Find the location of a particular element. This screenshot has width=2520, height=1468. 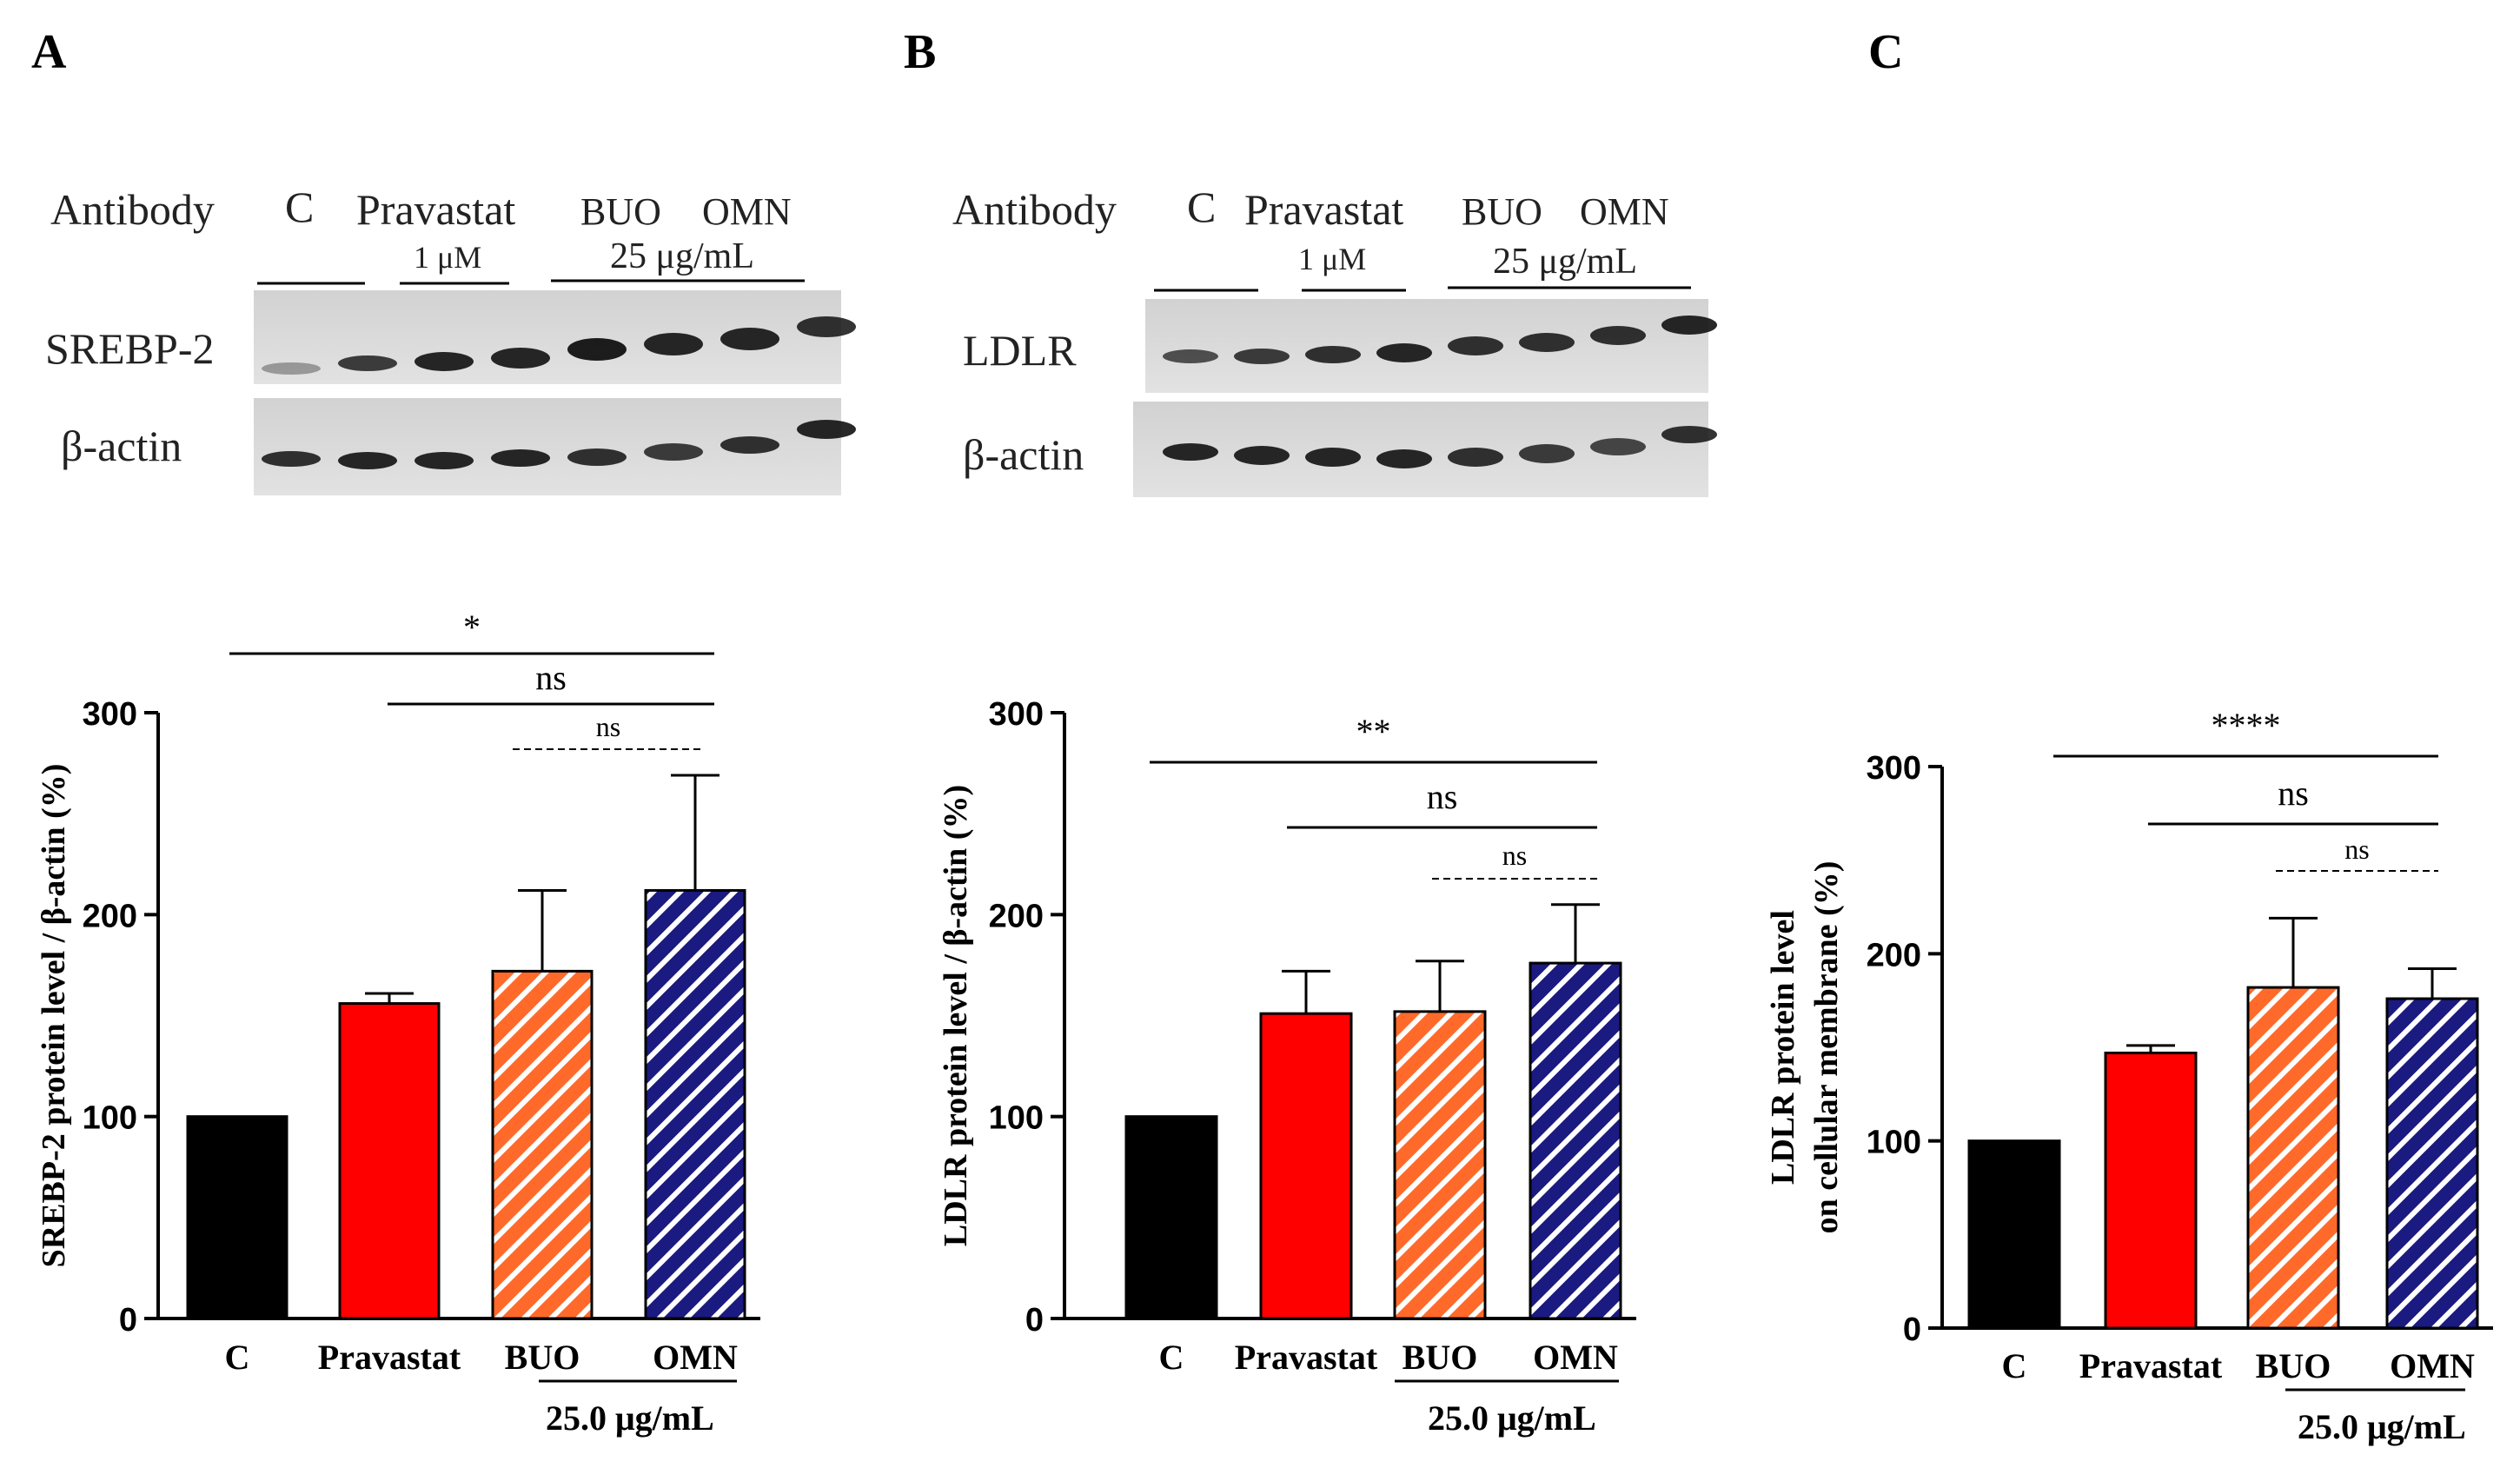

blot-b-lane-pravastat: Pravastat is located at coordinates (1323, 210).